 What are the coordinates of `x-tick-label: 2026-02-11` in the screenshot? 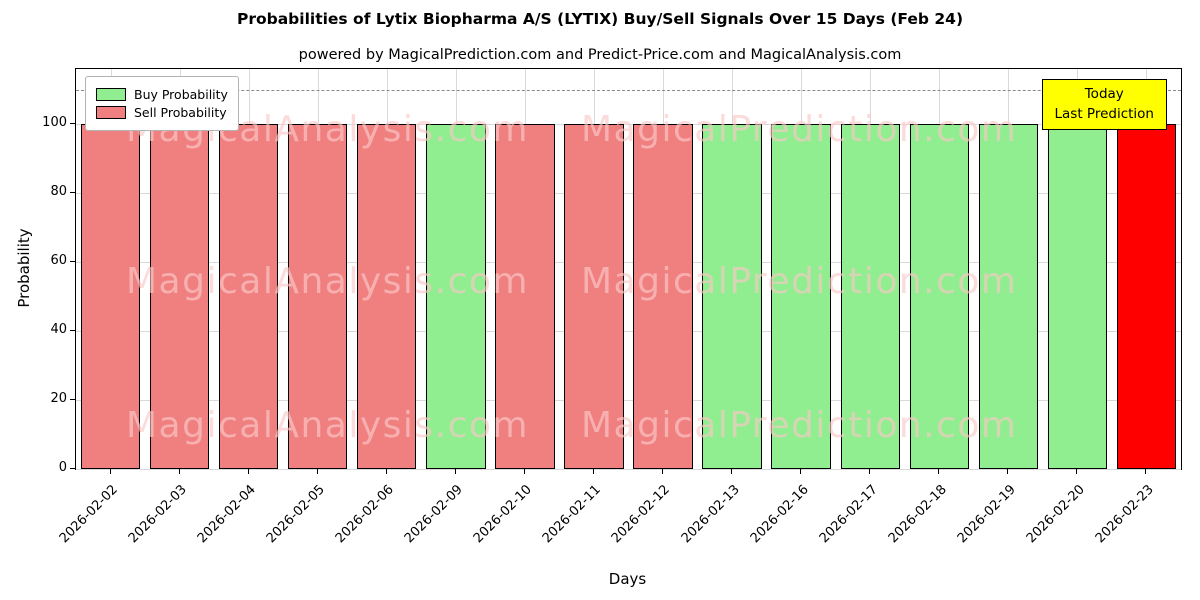 It's located at (572, 514).